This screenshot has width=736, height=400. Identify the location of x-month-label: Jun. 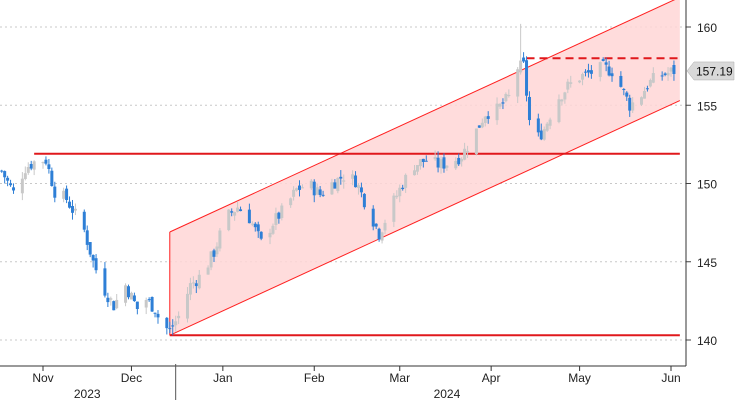
(670, 378).